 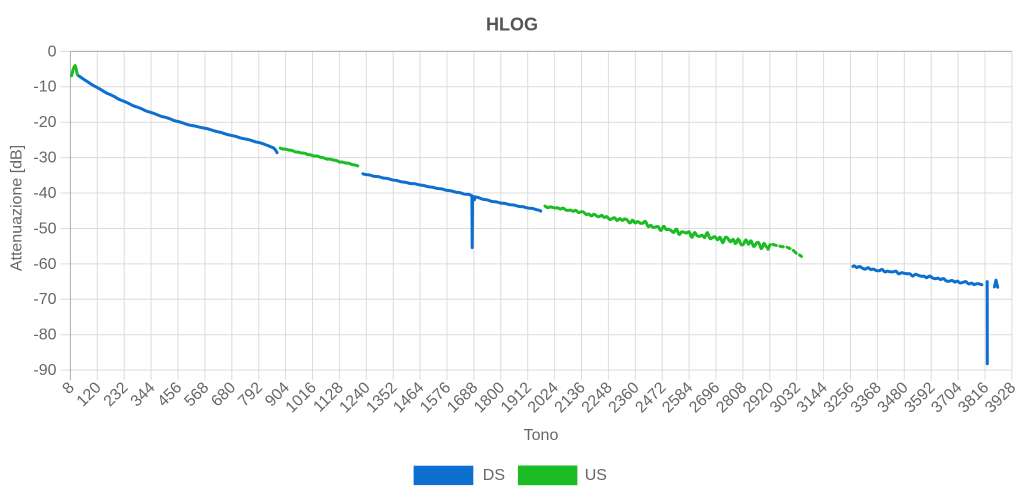 What do you see at coordinates (596, 475) in the screenshot?
I see `svg-text: US` at bounding box center [596, 475].